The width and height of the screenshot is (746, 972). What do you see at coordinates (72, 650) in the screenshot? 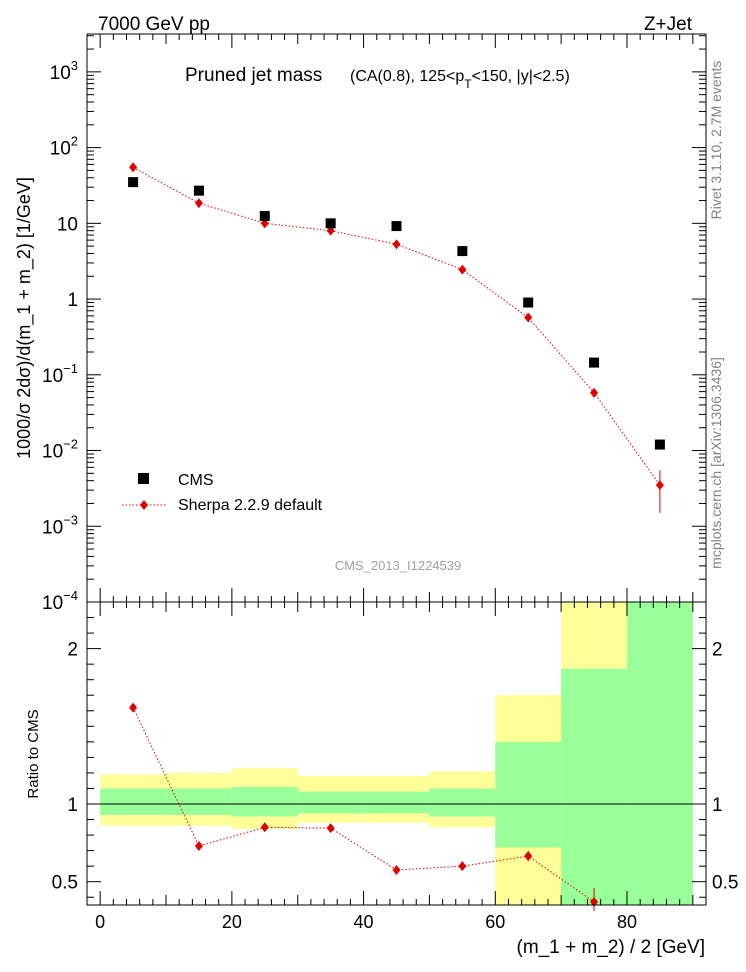
I see `ratio-y-tick-label: 2` at bounding box center [72, 650].